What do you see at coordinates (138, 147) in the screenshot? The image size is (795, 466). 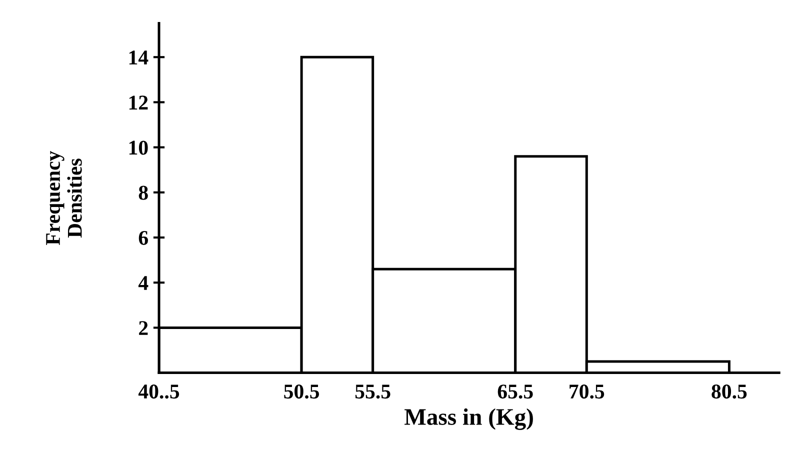 I see `y-tick-label: 10` at bounding box center [138, 147].